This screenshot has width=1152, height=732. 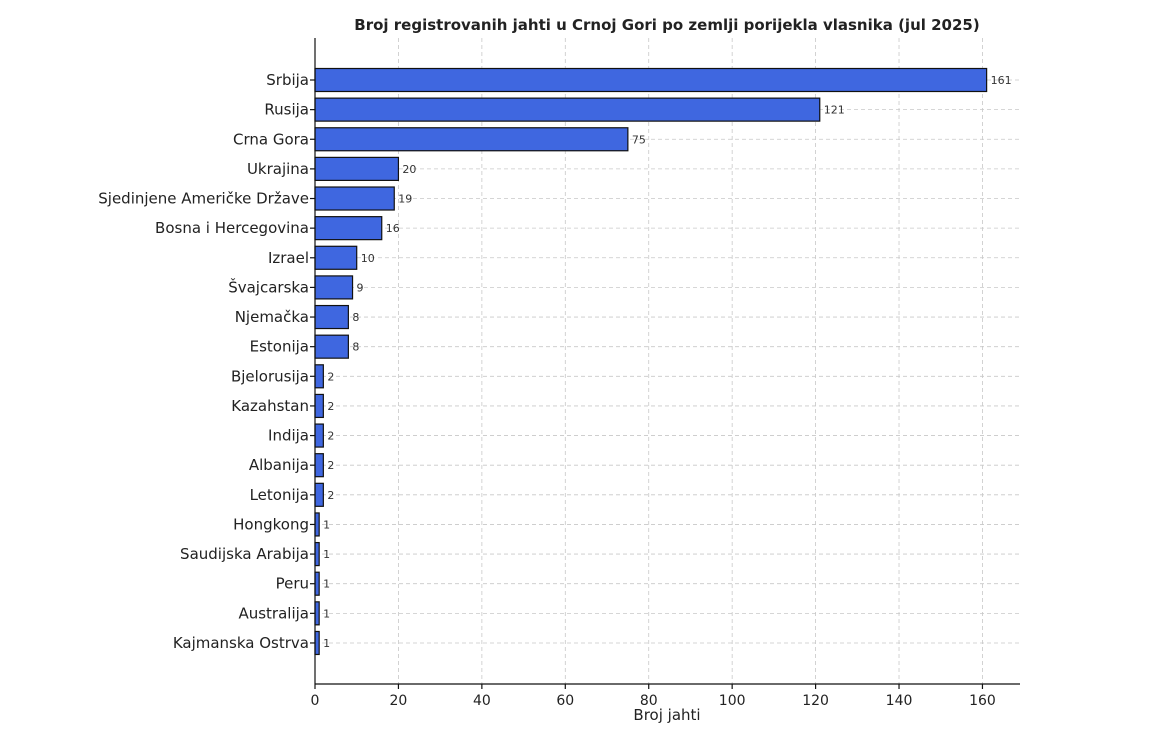 What do you see at coordinates (368, 258) in the screenshot?
I see `data-label: 10` at bounding box center [368, 258].